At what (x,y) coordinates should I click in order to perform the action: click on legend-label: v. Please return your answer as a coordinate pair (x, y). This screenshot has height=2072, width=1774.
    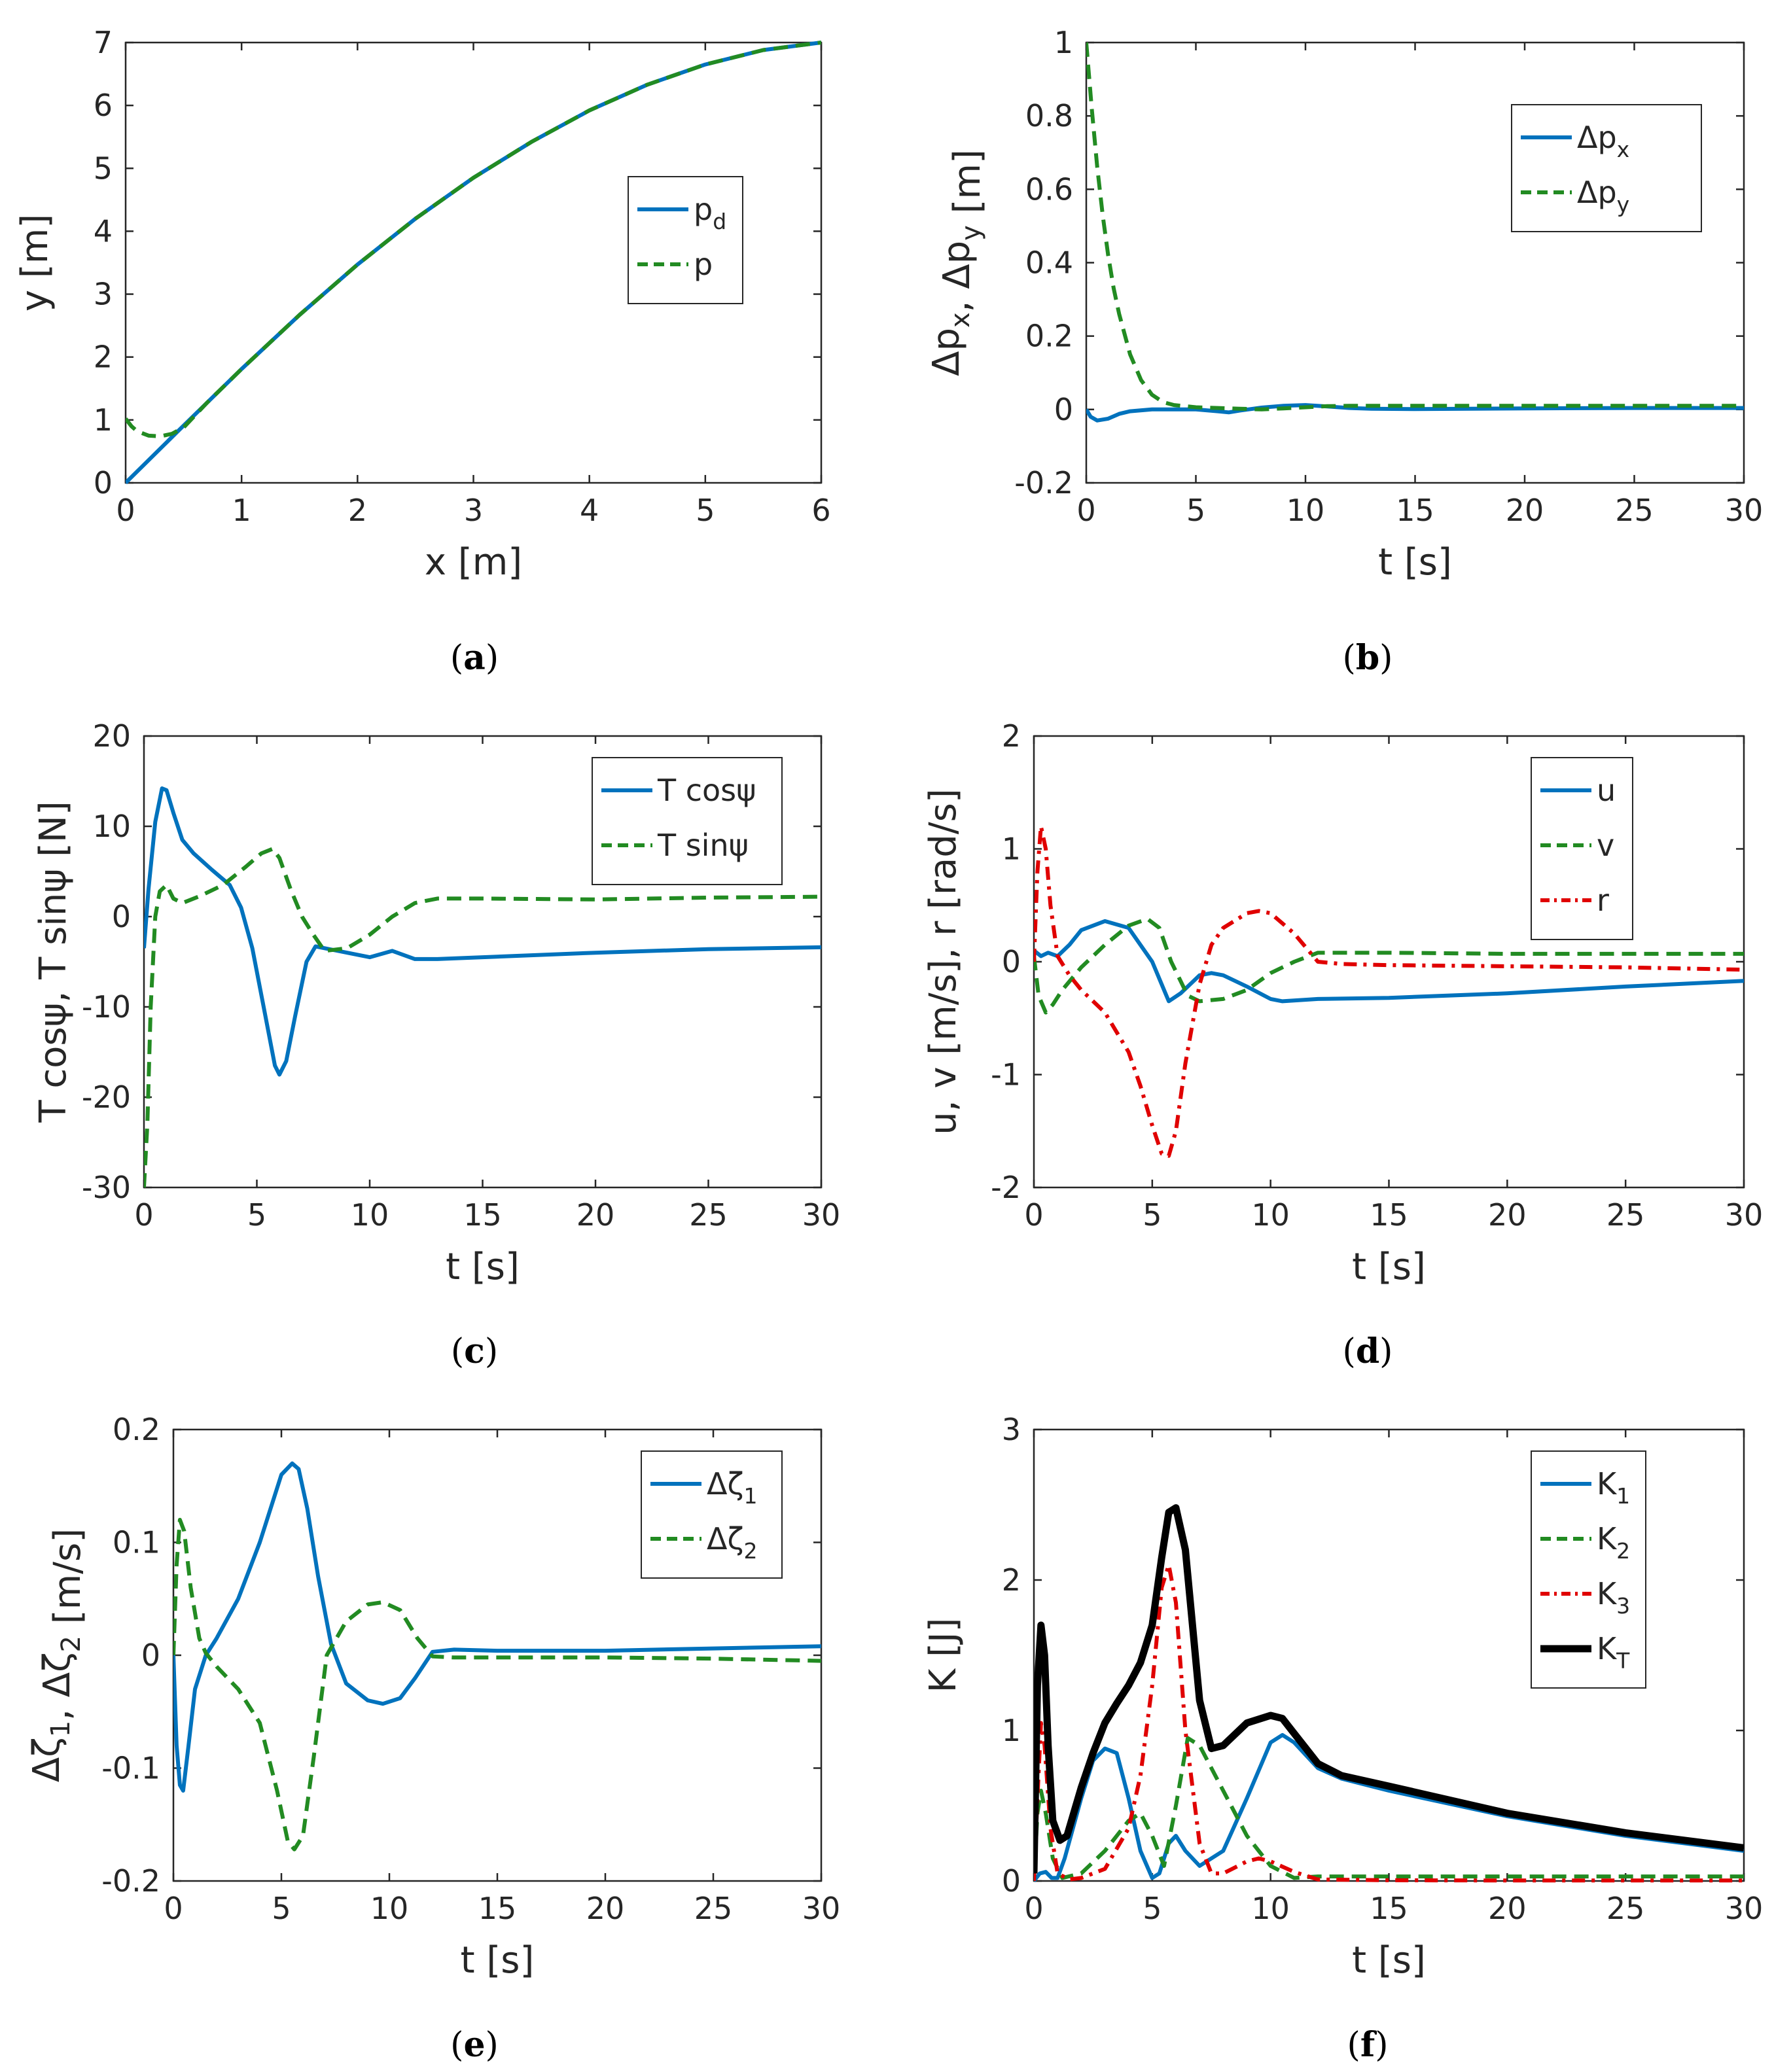
    Looking at the image, I should click on (1605, 845).